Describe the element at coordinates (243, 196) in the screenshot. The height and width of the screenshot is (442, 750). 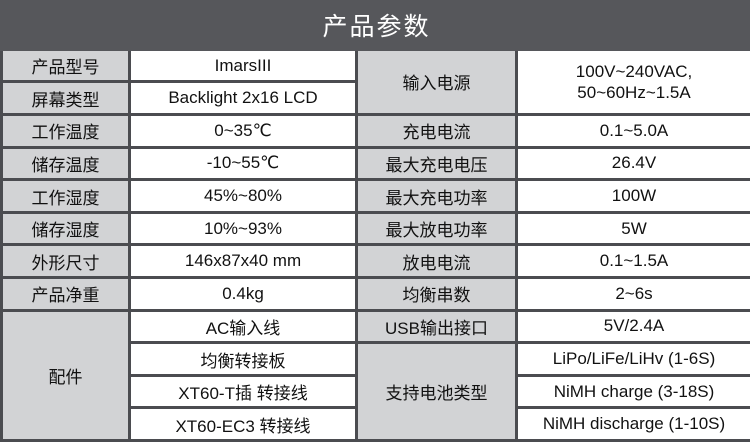
I see `cell-operating-humidity-value: 45%~80%` at that location.